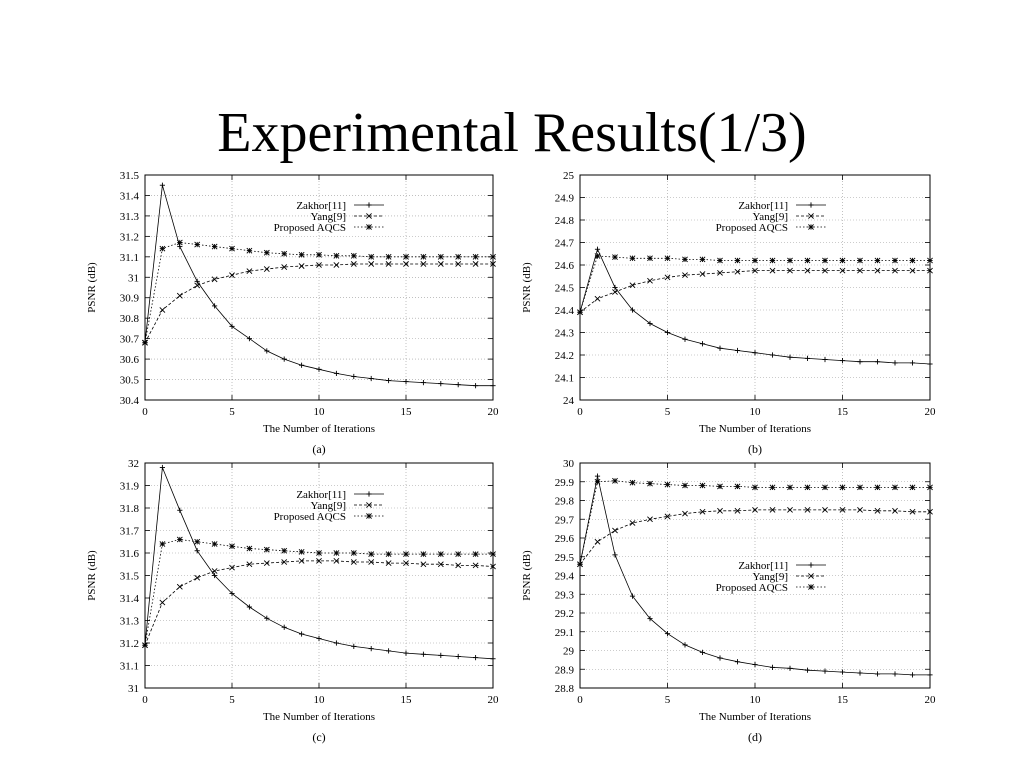 This screenshot has height=768, width=1024. What do you see at coordinates (130, 554) in the screenshot?
I see `y-tick-label: 31.6` at bounding box center [130, 554].